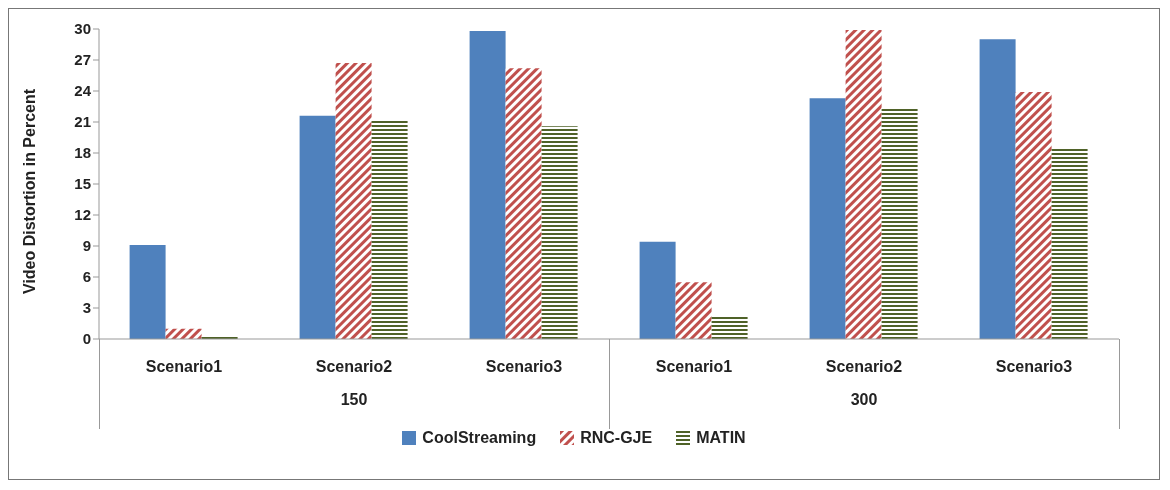 This screenshot has width=1170, height=490. Describe the element at coordinates (82, 153) in the screenshot. I see `y-tick-label: 18` at that location.